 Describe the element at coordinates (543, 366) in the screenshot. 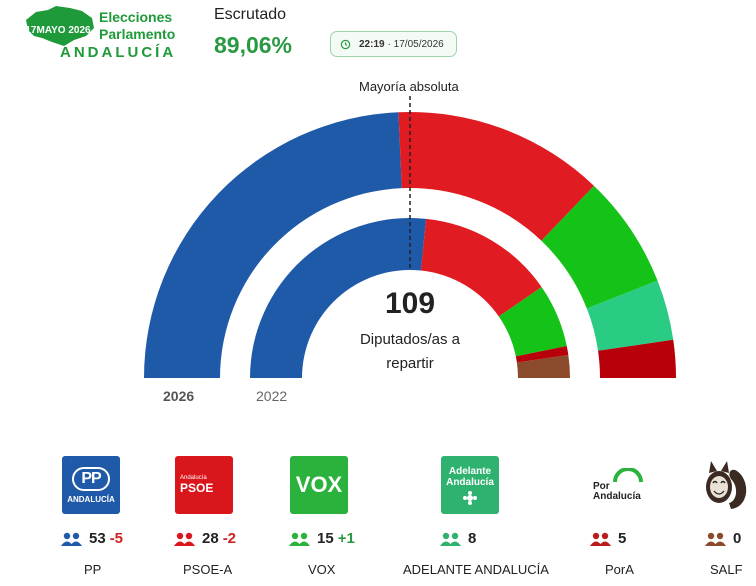

I see `seat-segment-2022-salf` at that location.